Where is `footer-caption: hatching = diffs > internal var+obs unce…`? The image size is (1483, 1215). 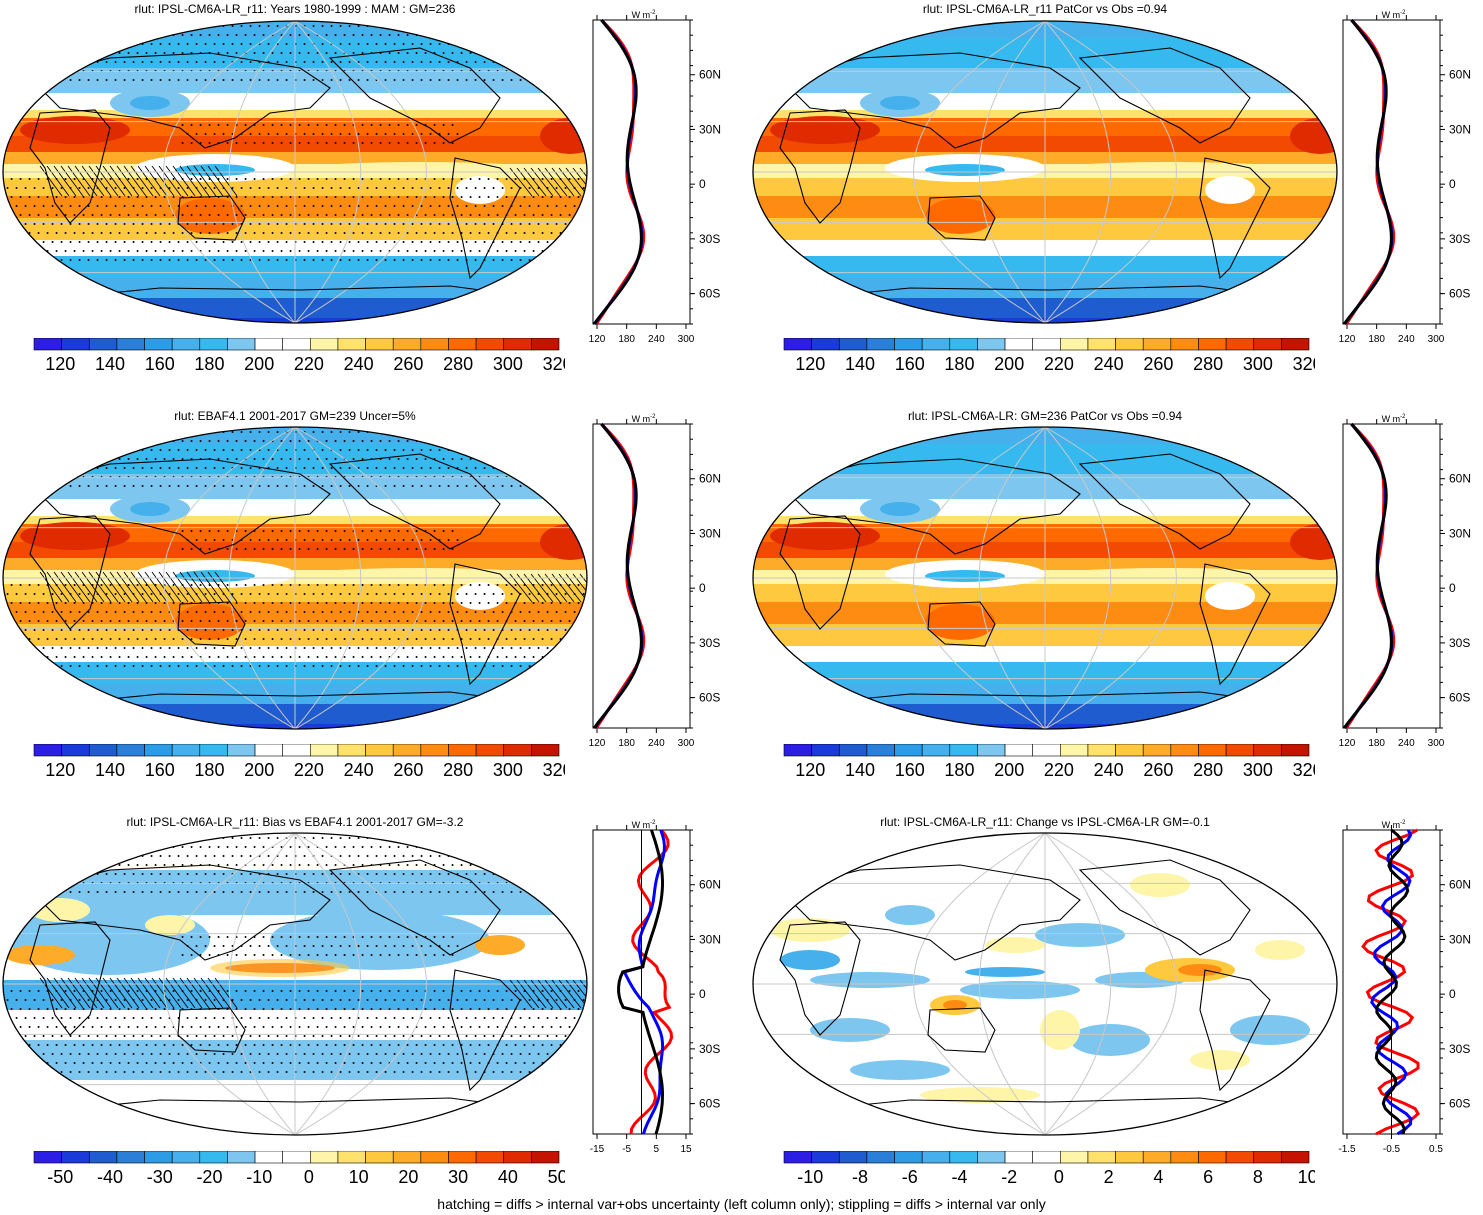 footer-caption: hatching = diffs > internal var+obs unce… is located at coordinates (741, 1204).